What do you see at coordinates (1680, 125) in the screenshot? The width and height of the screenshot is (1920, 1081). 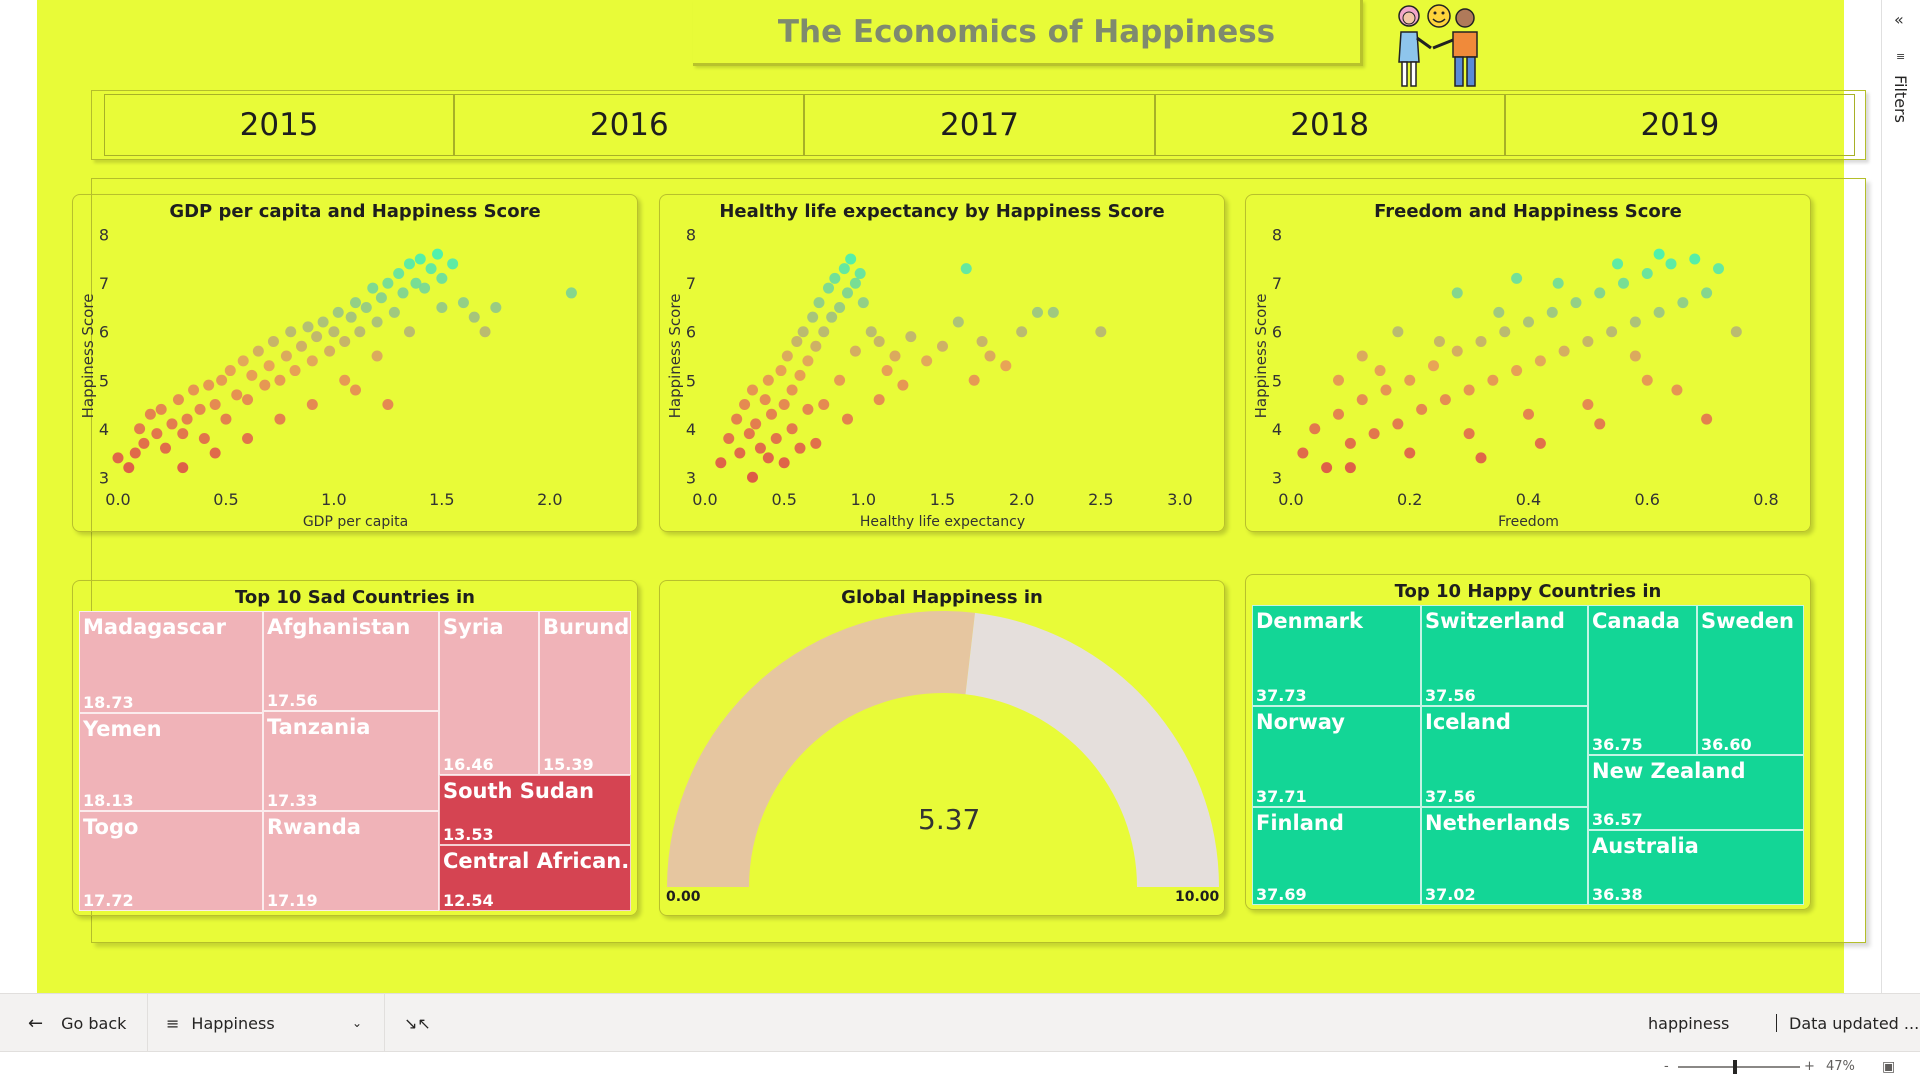 I see `year-button-2019: 2019` at bounding box center [1680, 125].